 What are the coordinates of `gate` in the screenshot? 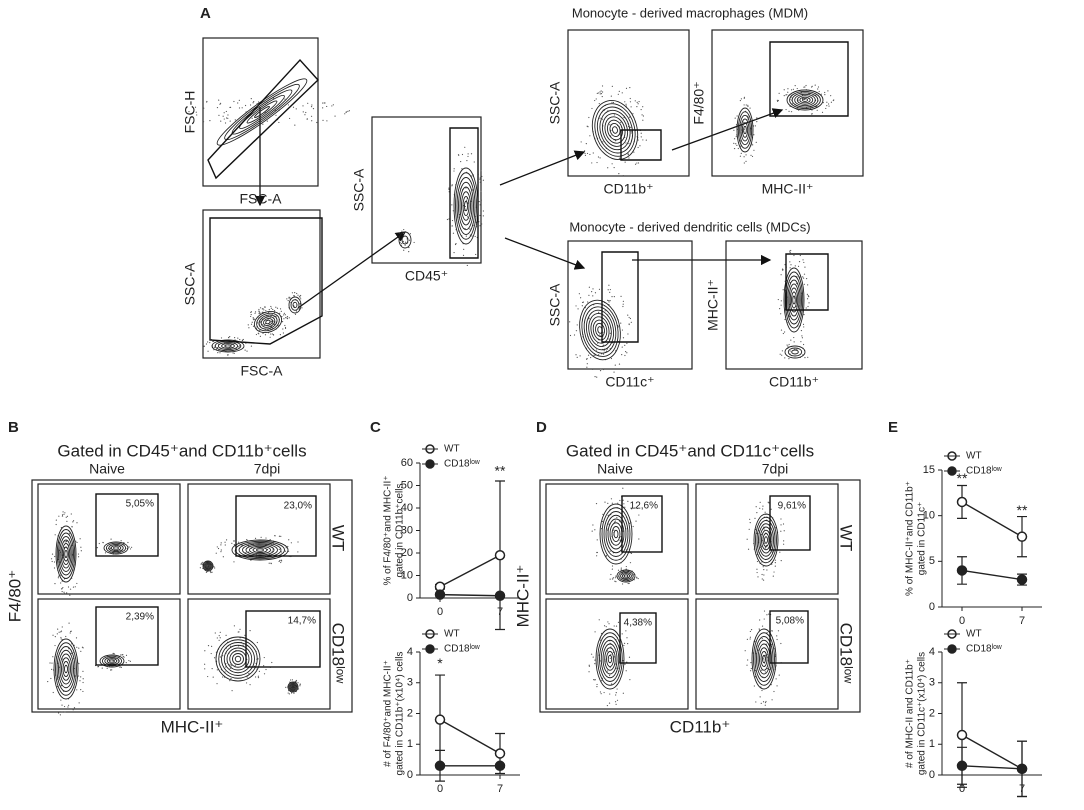 It's located at (263, 119).